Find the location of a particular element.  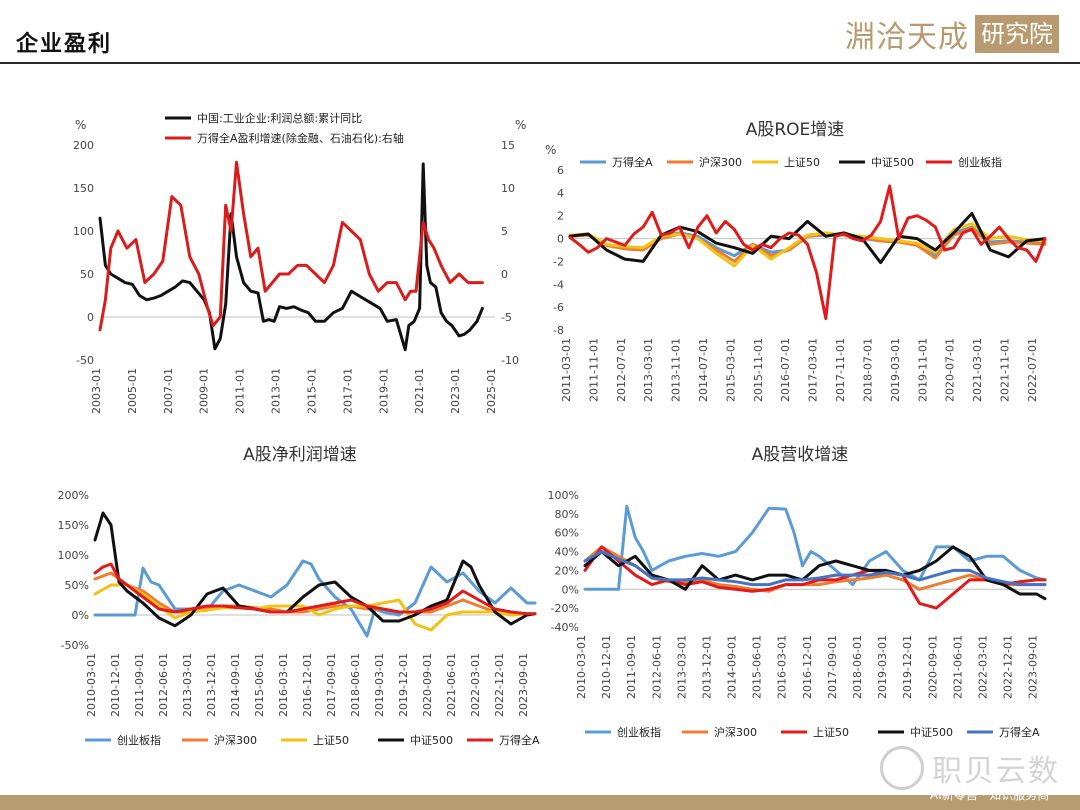

y-tick-label: 6 is located at coordinates (560, 170).